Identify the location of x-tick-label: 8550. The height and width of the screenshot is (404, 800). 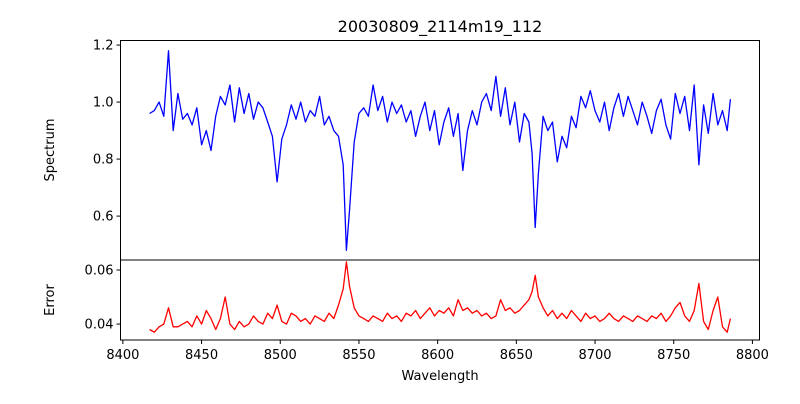
(358, 355).